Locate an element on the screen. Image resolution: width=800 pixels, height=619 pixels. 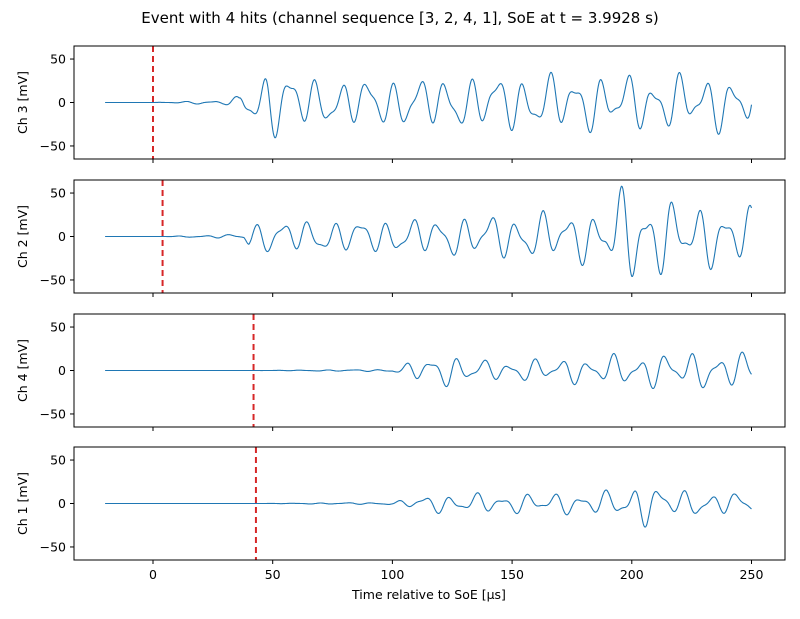
y-axis-label: Ch 1 [mV] is located at coordinates (22, 503).